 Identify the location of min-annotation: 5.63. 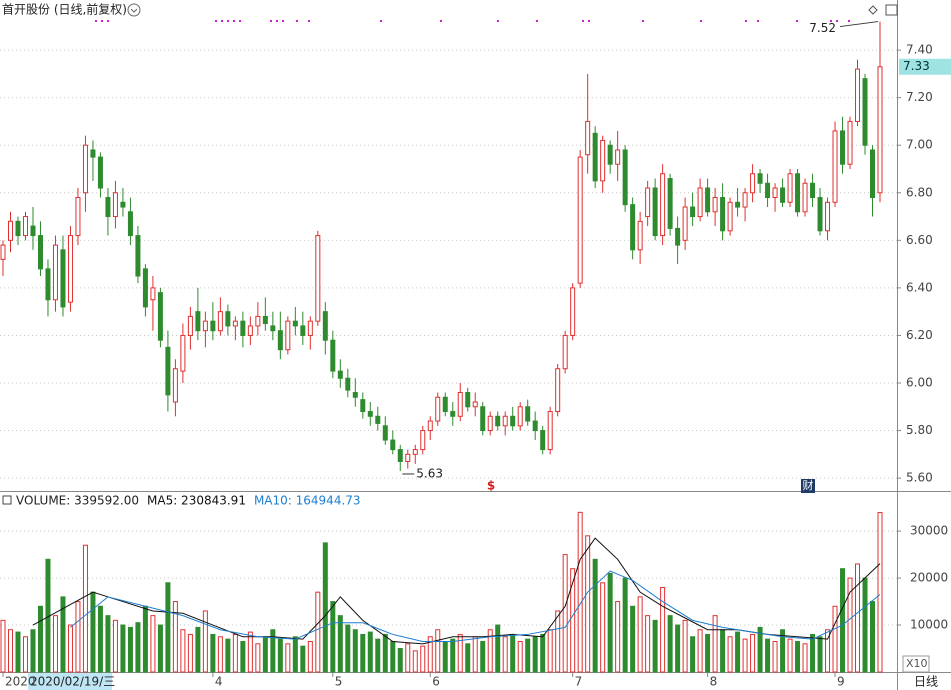
(429, 473).